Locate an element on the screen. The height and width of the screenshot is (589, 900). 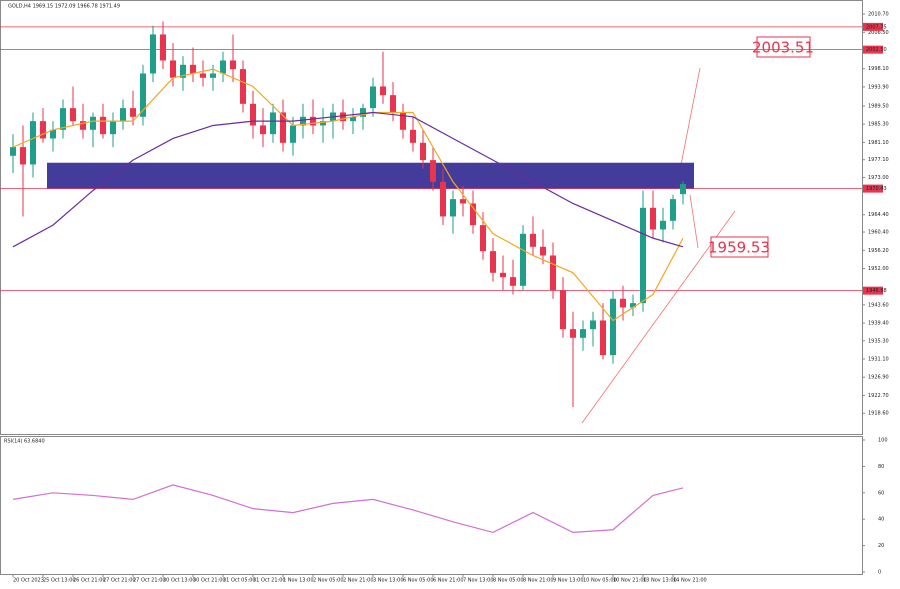
y-tick-label: 1943.60 is located at coordinates (878, 305).